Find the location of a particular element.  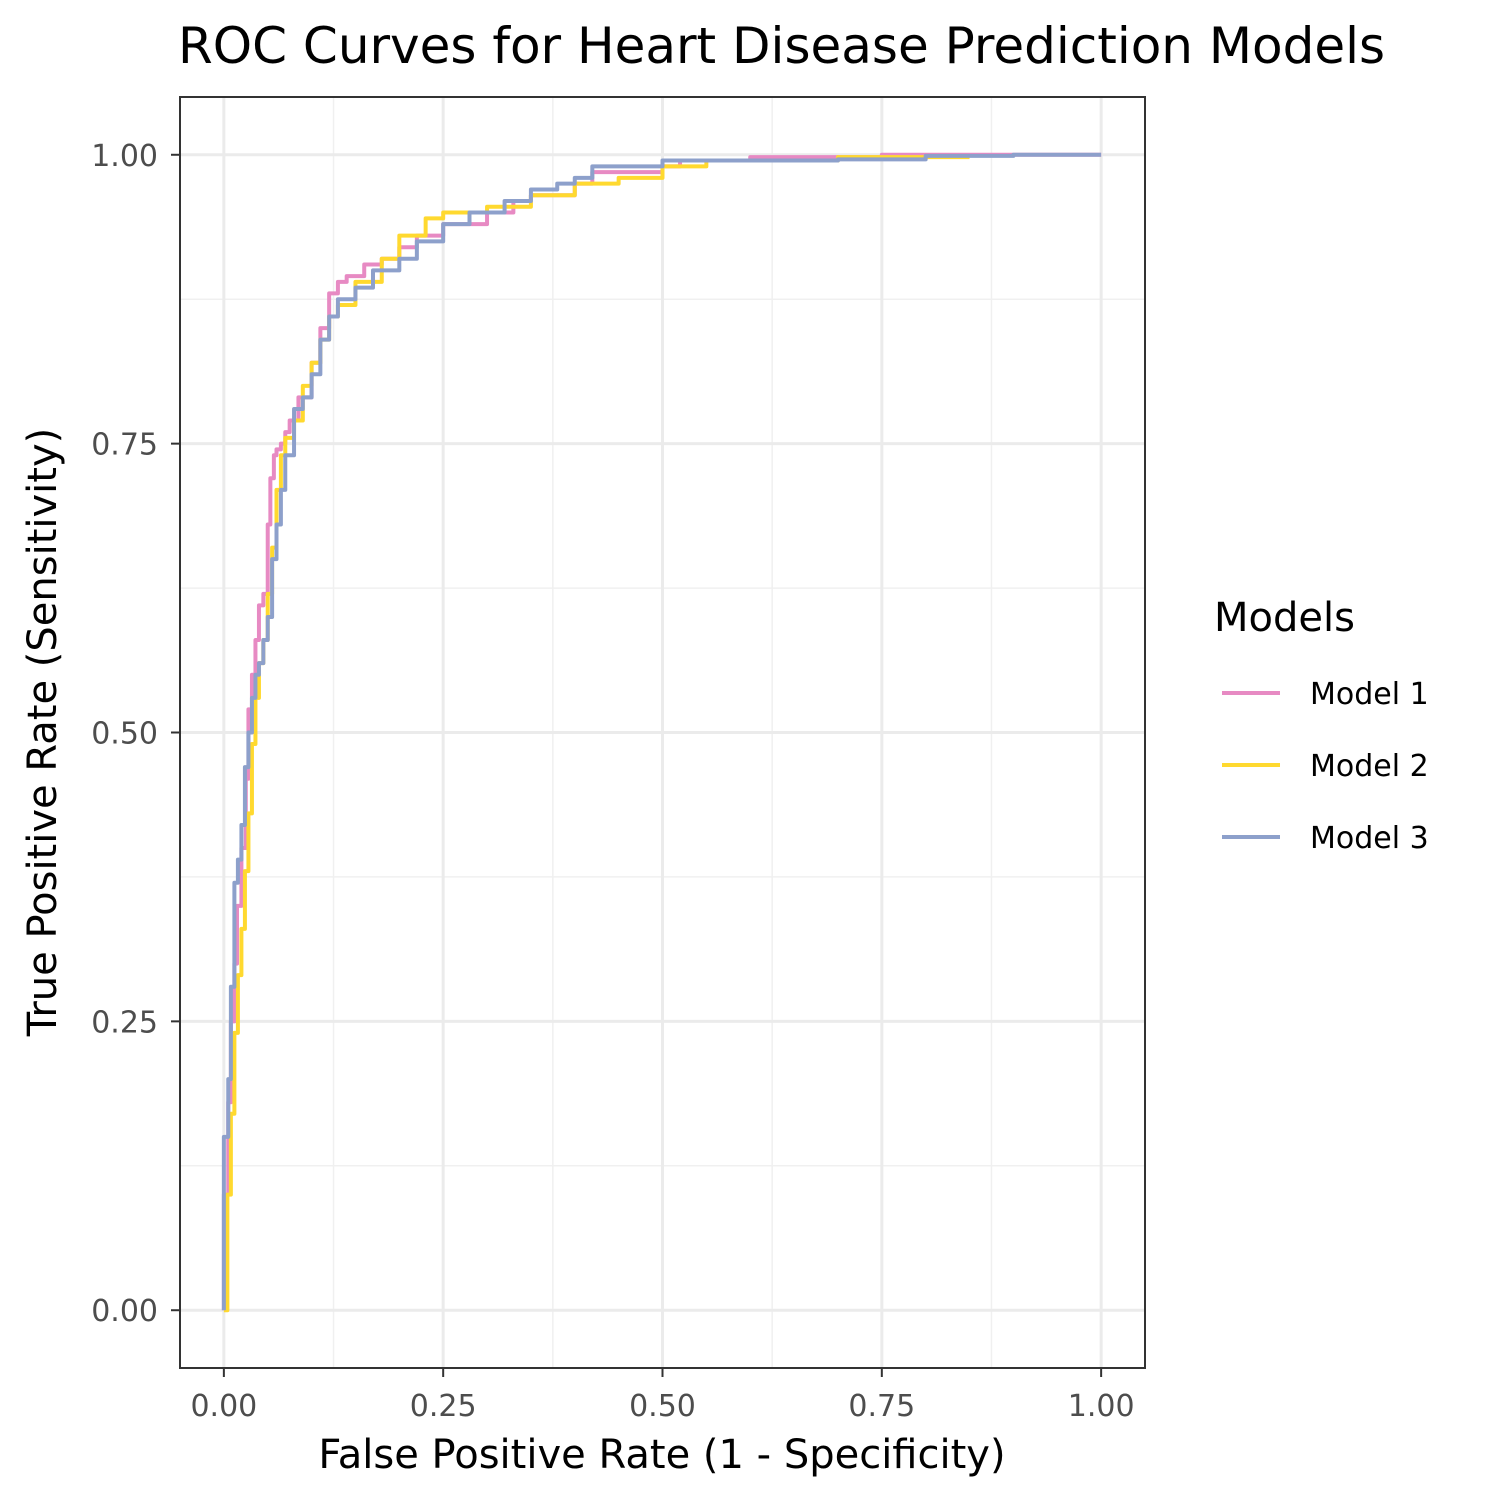

legend-item-model-3: Model 3 is located at coordinates (1325, 838).